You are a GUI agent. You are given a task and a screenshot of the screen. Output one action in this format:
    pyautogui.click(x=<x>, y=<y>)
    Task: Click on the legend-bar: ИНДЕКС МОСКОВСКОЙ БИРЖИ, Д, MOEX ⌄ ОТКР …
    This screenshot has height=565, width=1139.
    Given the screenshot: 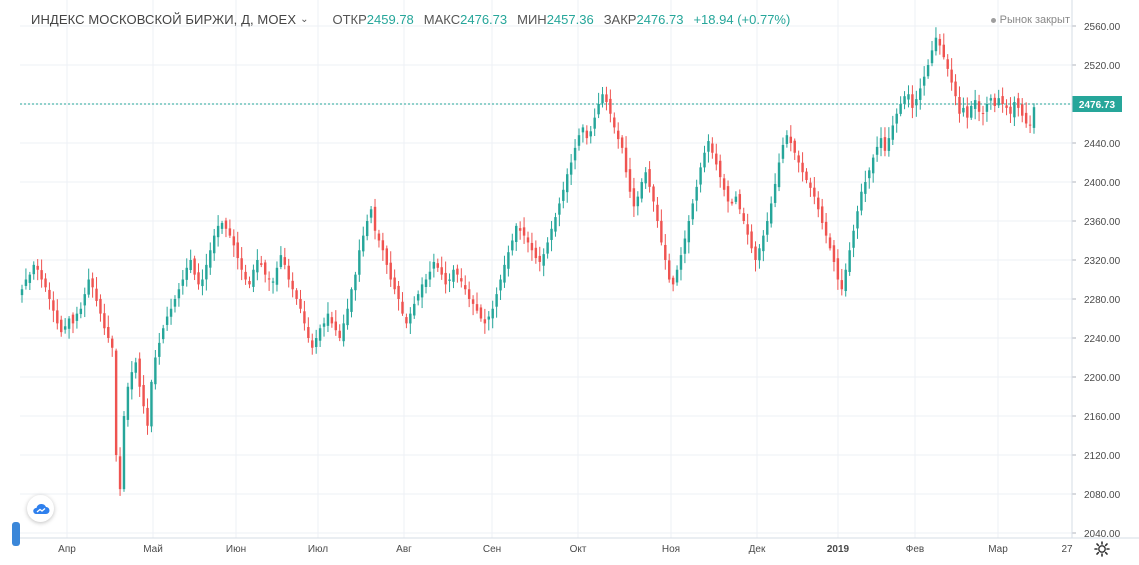 What is the action you would take?
    pyautogui.click(x=410, y=19)
    